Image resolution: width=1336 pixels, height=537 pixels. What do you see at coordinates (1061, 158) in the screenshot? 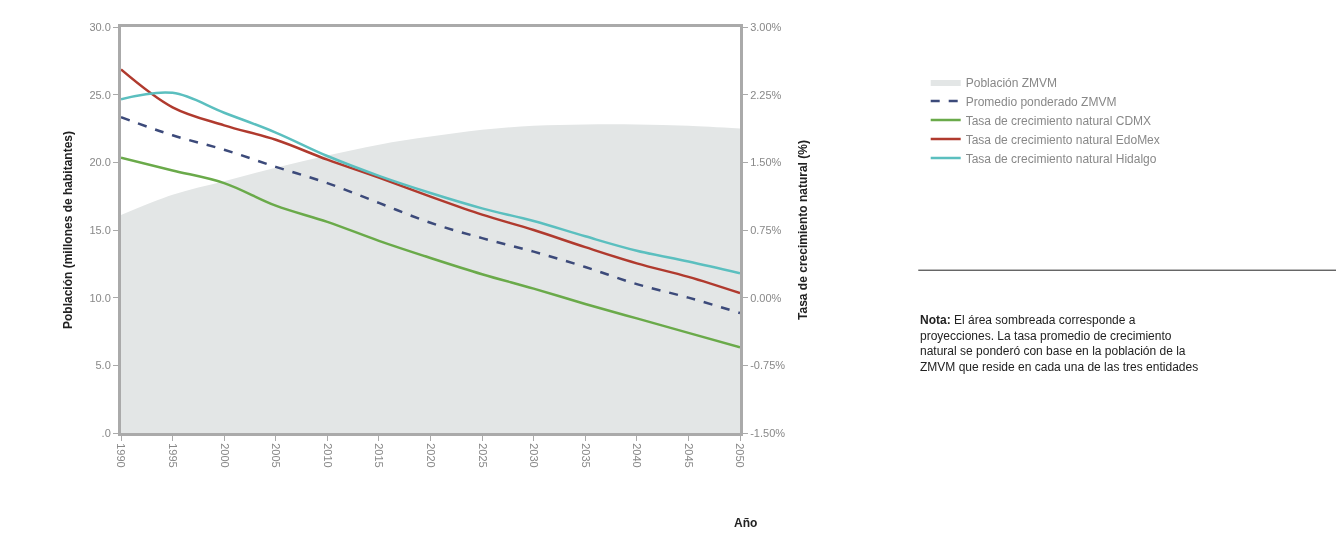
I see `legend-label: Tasa de crecimiento natural Hidalgo` at bounding box center [1061, 158].